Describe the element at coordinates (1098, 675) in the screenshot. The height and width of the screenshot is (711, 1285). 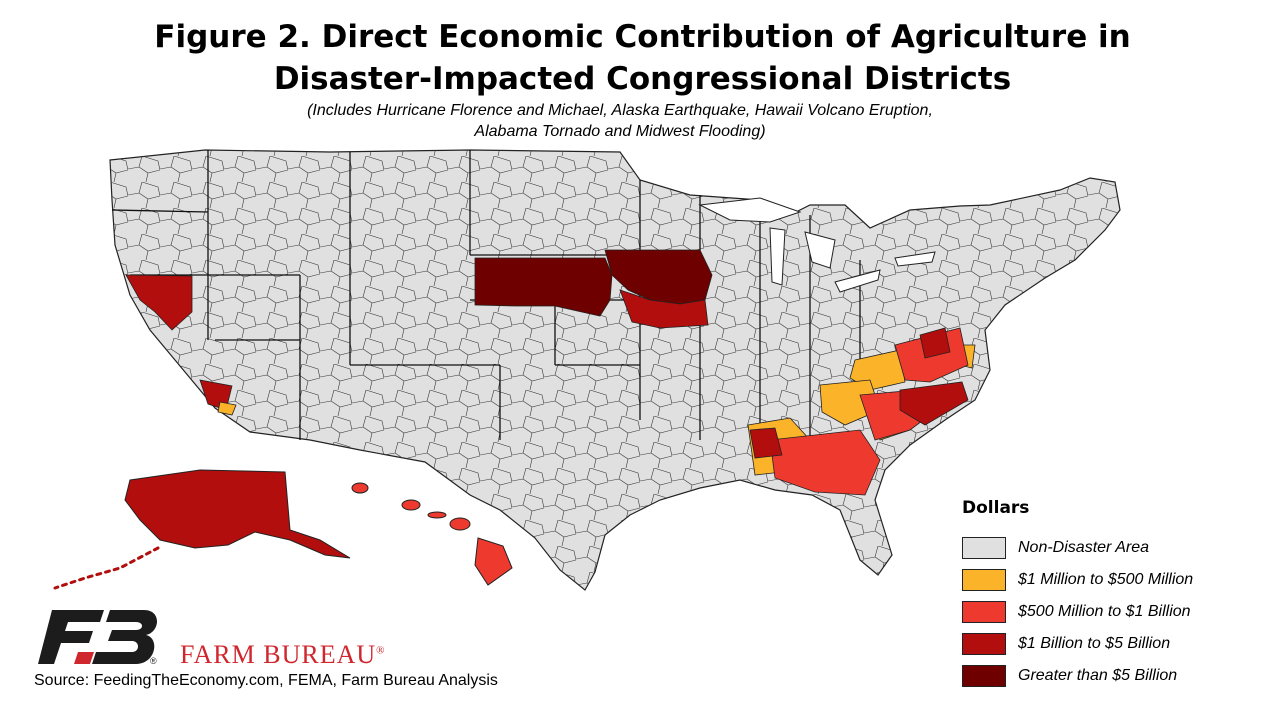
I see `legend-label-greater-5b: Greater than $5 Billion` at that location.